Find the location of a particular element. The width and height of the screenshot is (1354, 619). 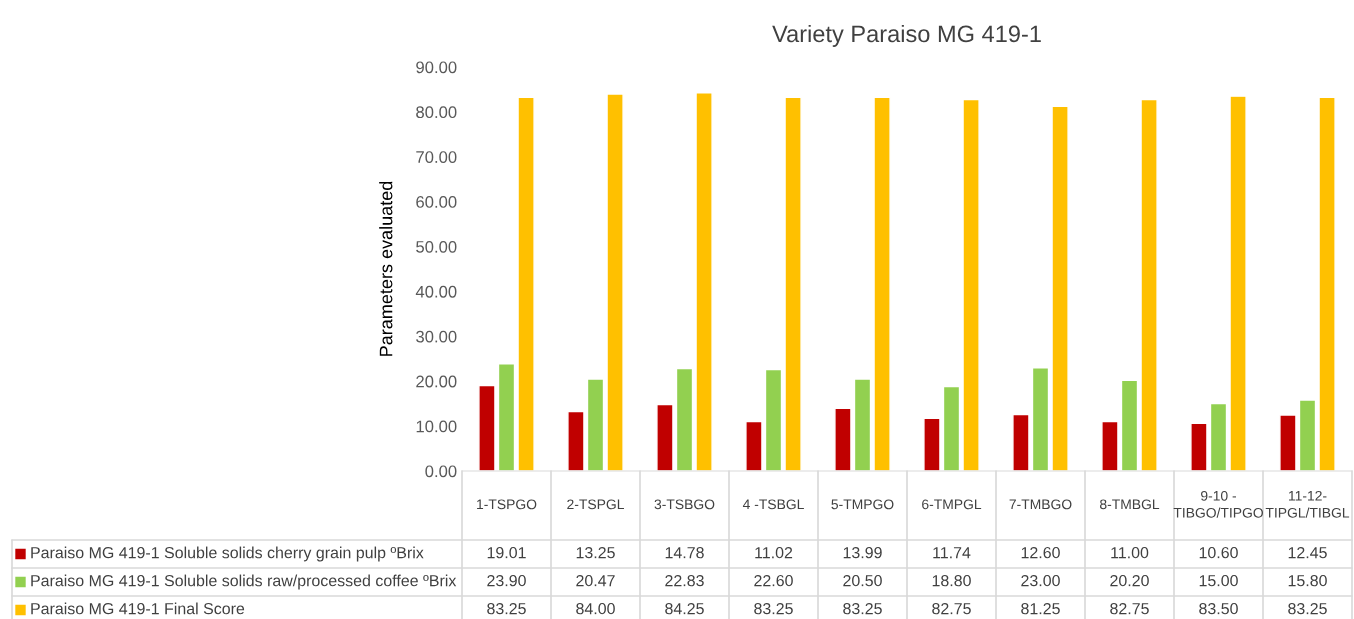

data-label: 23.00 is located at coordinates (1040, 580).